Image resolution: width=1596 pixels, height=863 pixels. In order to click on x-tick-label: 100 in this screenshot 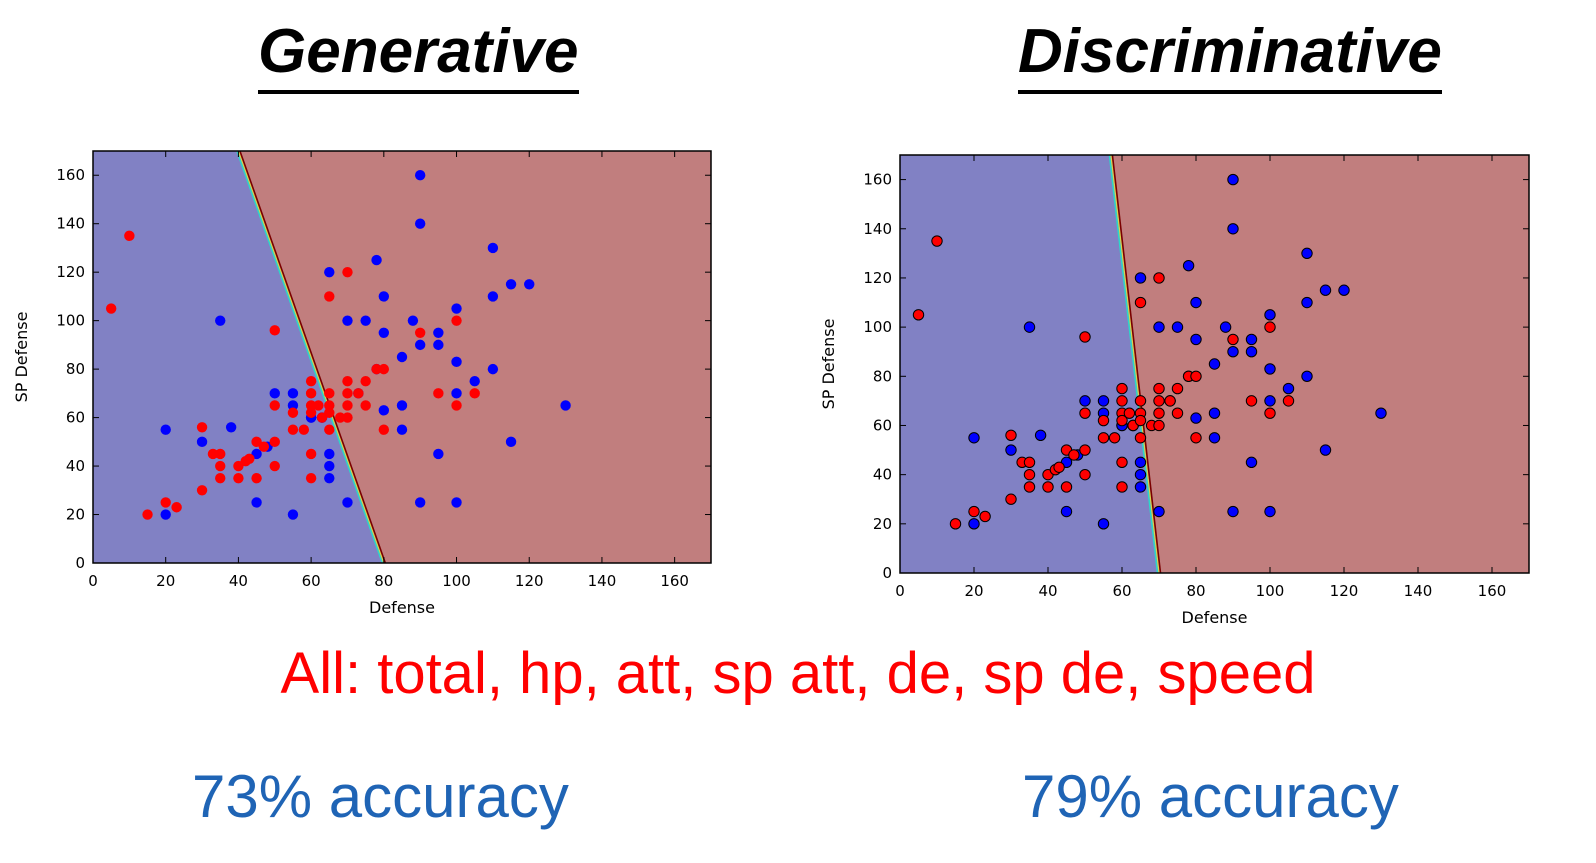, I will do `click(456, 581)`.